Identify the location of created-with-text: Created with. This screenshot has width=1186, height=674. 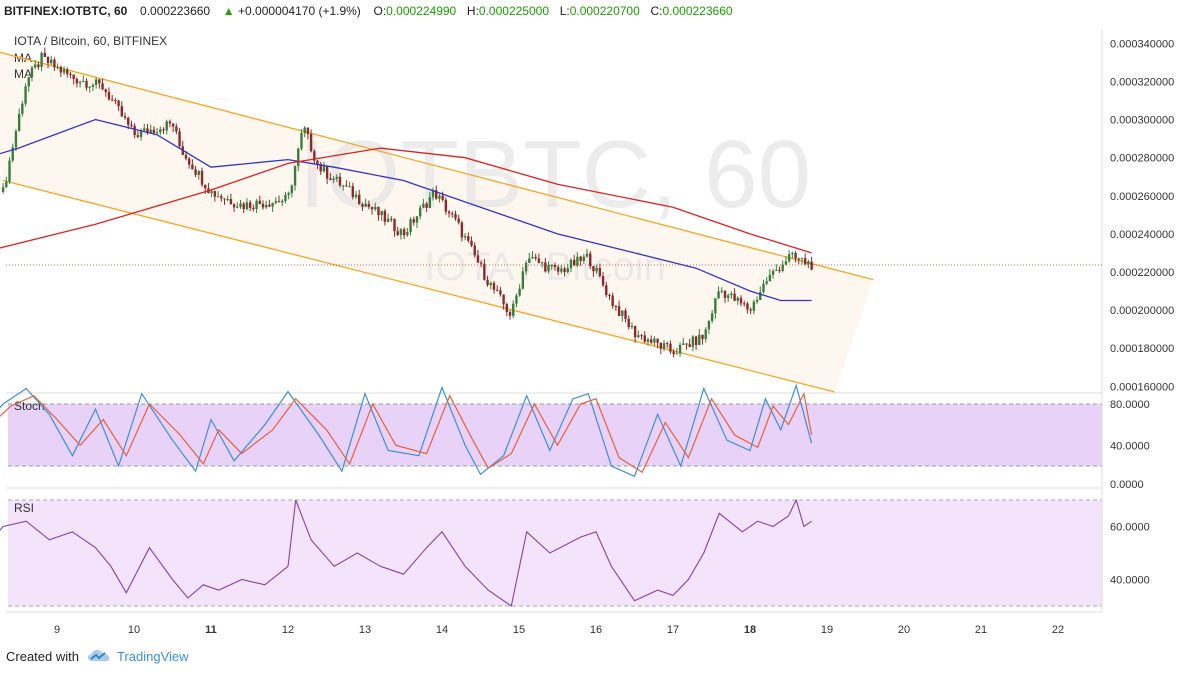
(42, 656).